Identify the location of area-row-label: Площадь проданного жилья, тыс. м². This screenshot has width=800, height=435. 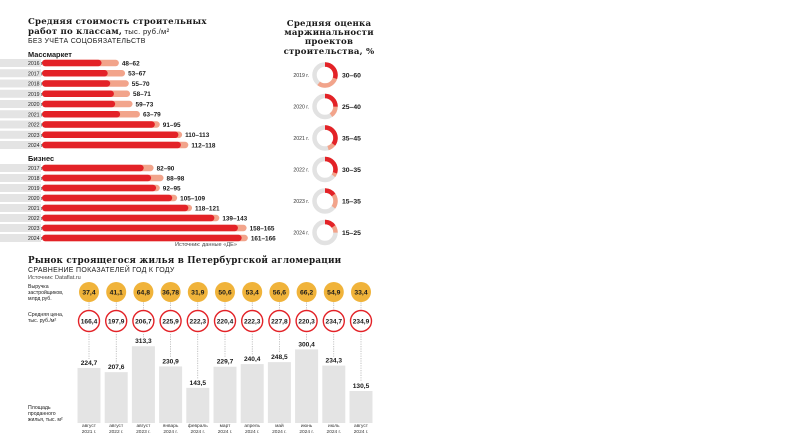
(45, 414).